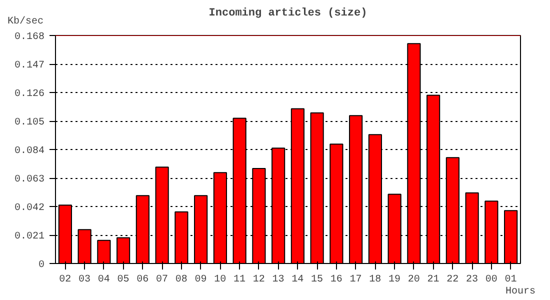  I want to click on y-tick-label: 0.147, so click(29, 66).